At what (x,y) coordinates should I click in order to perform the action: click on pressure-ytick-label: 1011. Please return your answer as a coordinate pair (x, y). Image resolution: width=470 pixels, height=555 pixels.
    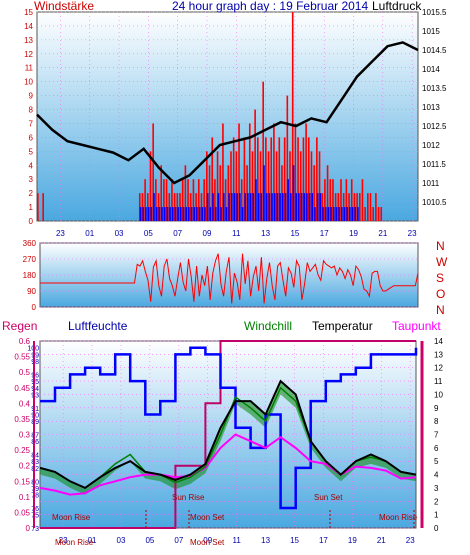
    Looking at the image, I should click on (431, 183).